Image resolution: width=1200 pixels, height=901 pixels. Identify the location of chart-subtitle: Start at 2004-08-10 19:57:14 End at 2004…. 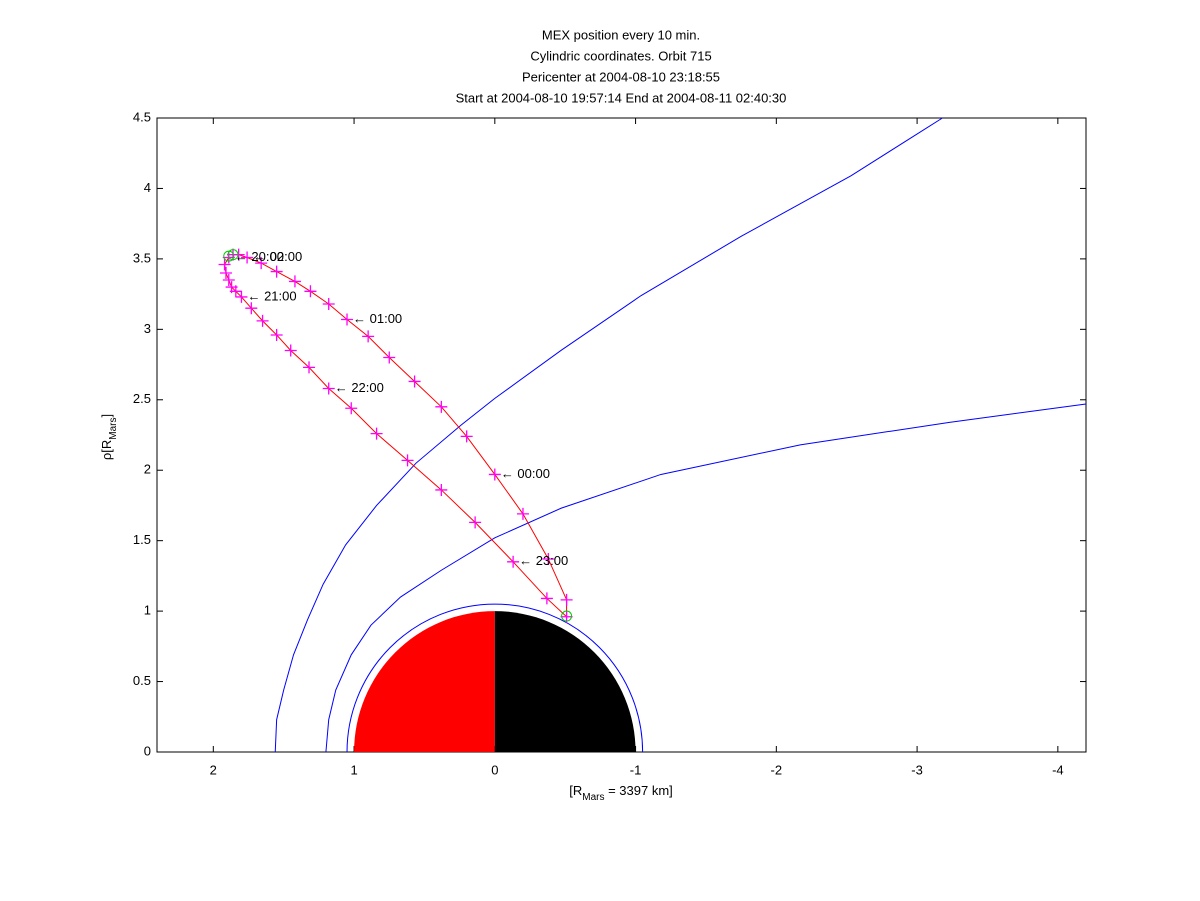
(621, 97).